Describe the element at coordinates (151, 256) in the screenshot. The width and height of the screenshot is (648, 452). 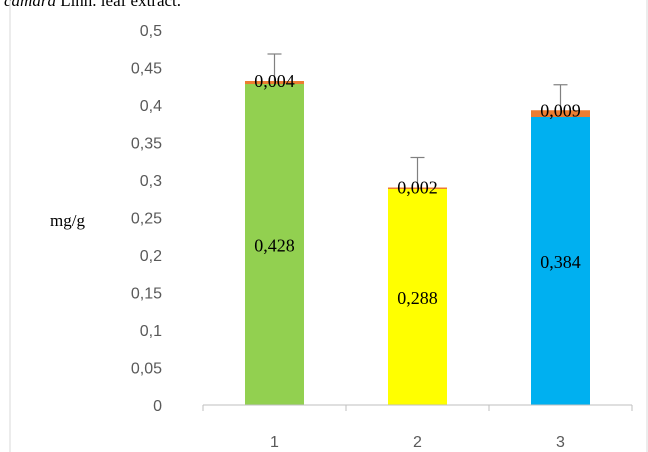
I see `y-tick-label: 0,2` at that location.